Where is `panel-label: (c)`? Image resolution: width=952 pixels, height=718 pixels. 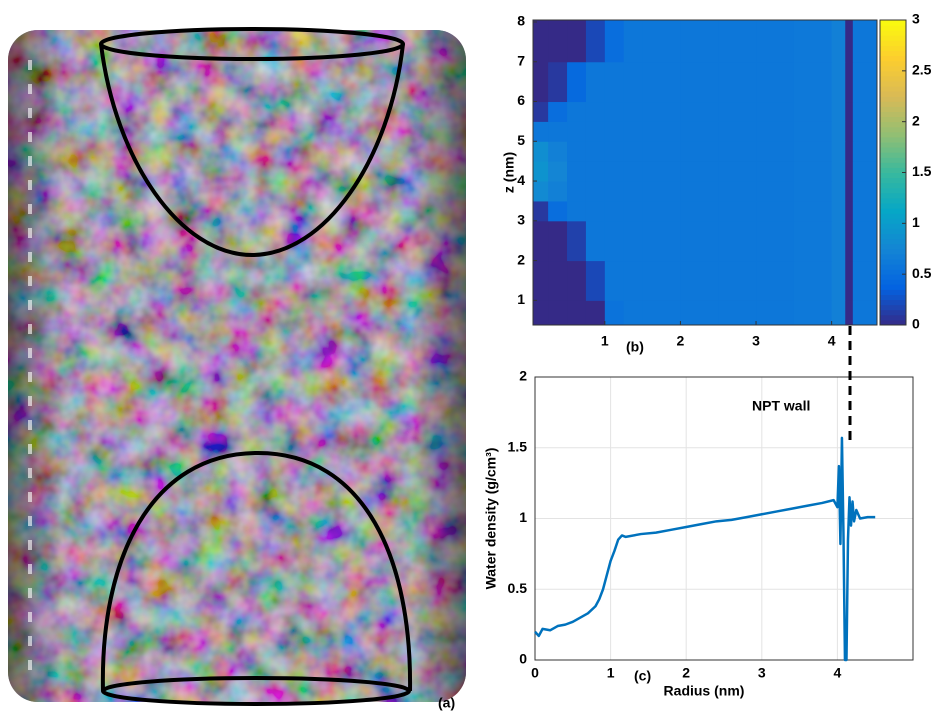
panel-label: (c) is located at coordinates (642, 676).